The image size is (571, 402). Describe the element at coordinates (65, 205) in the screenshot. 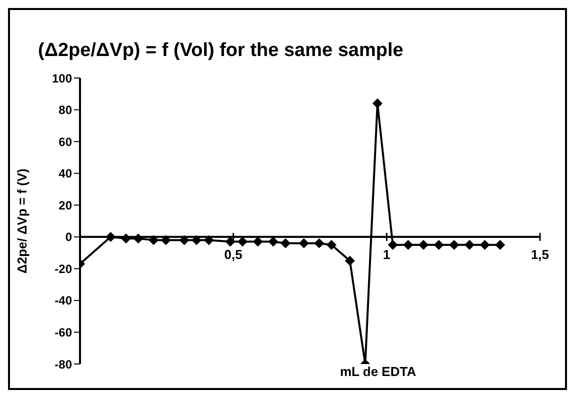

I see `y-tick-label: 20` at that location.